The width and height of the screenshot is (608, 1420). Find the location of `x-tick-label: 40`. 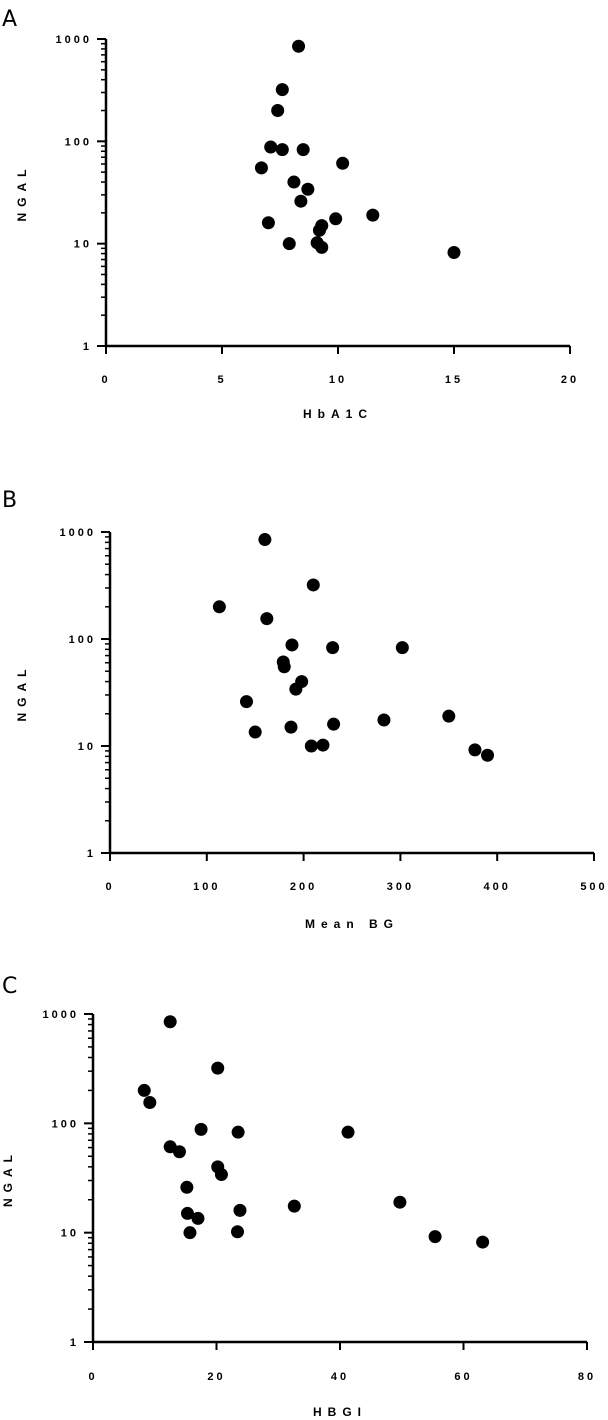

x-tick-label: 40 is located at coordinates (340, 1377).